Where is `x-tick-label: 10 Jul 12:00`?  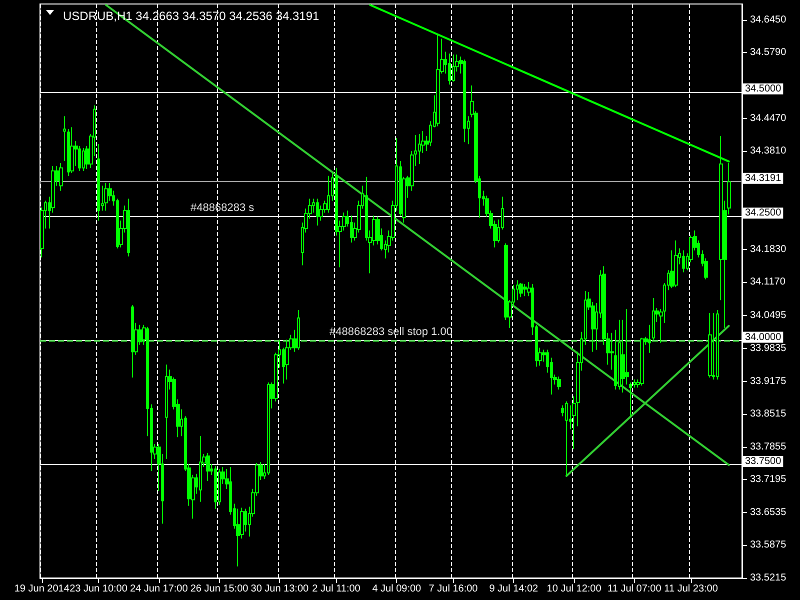 x-tick-label: 10 Jul 12:00 is located at coordinates (574, 589).